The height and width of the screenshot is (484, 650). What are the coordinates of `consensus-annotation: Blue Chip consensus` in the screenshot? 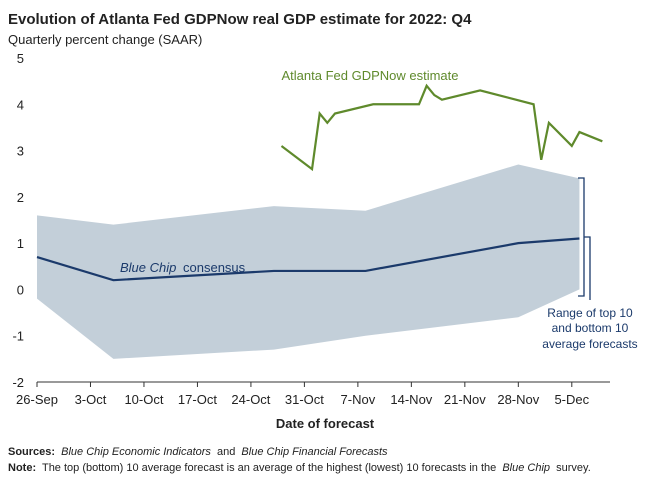 It's located at (183, 267).